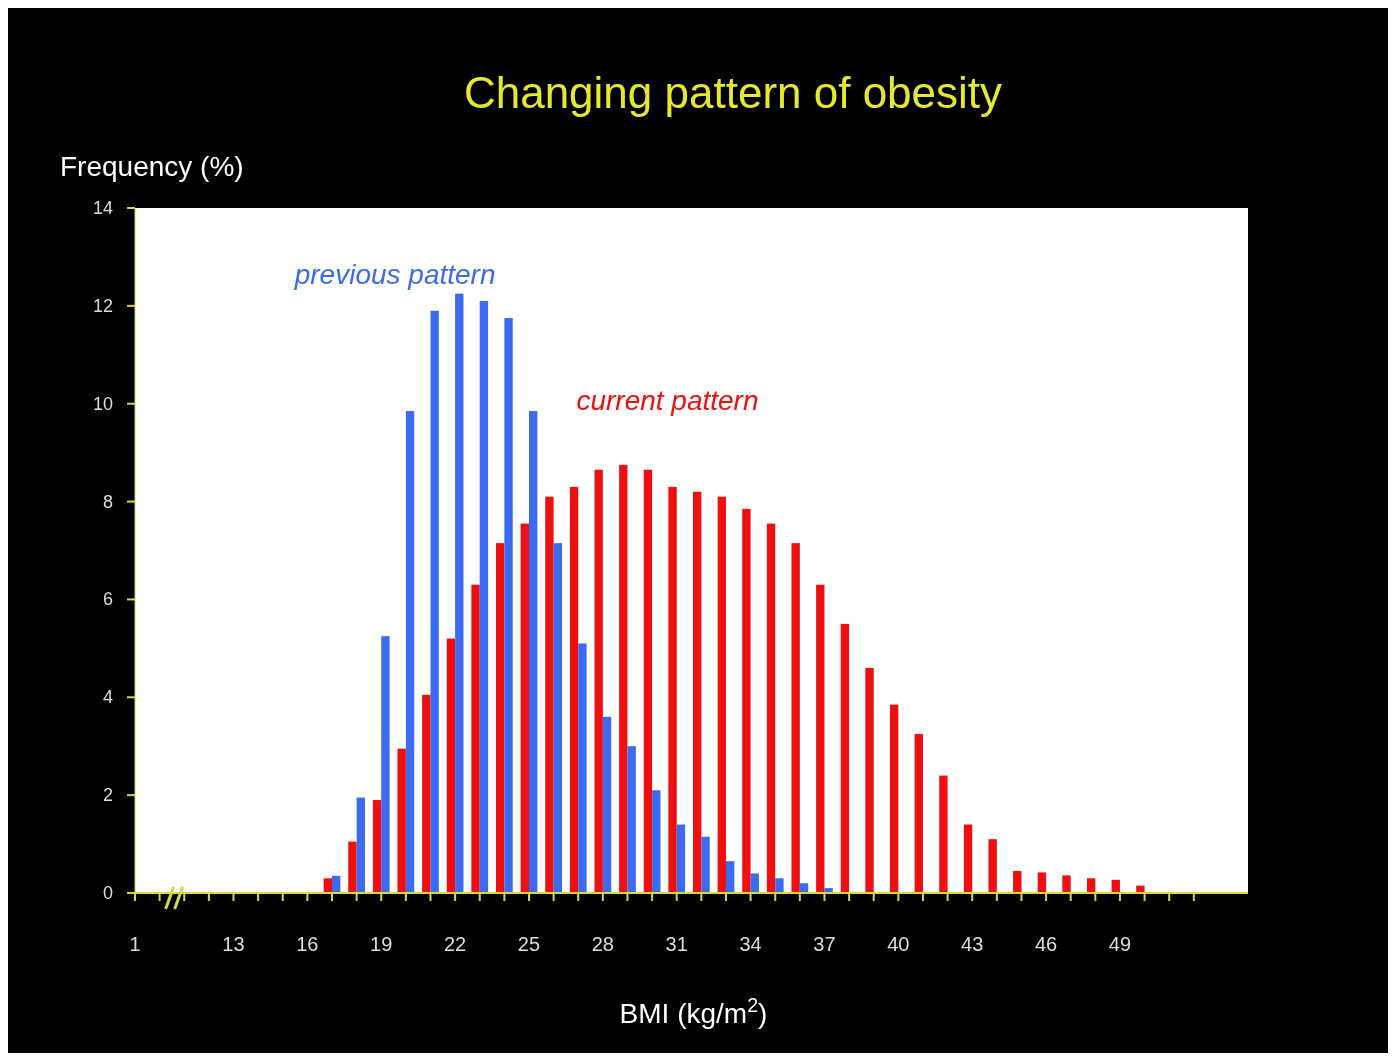 The image size is (1396, 1059). Describe the element at coordinates (107, 893) in the screenshot. I see `y-tick-label: 0` at that location.